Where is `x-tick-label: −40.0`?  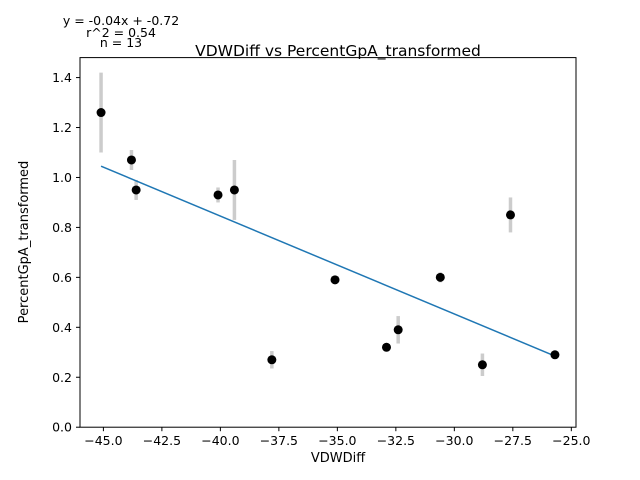
x-tick-label: −40.0 is located at coordinates (220, 440).